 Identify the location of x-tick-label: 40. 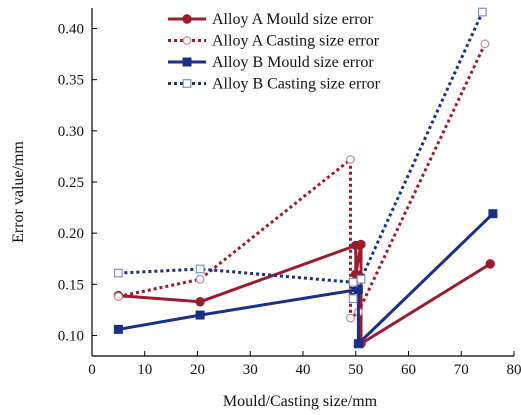
(303, 370).